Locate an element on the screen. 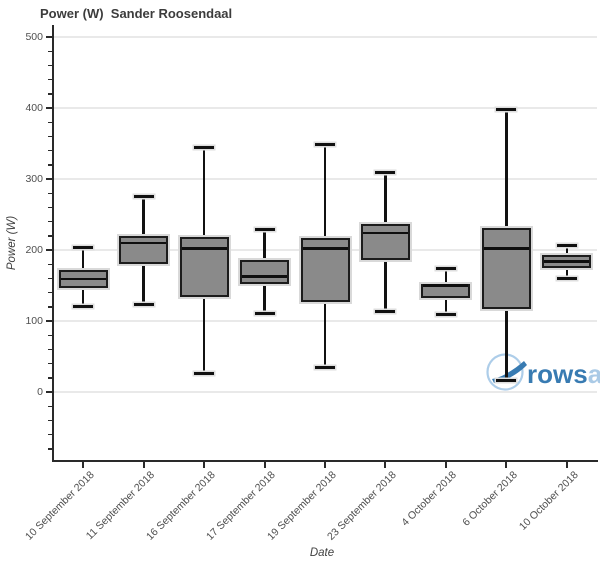 This screenshot has height=570, width=600. y-tick-label-300: 300 is located at coordinates (34, 178).